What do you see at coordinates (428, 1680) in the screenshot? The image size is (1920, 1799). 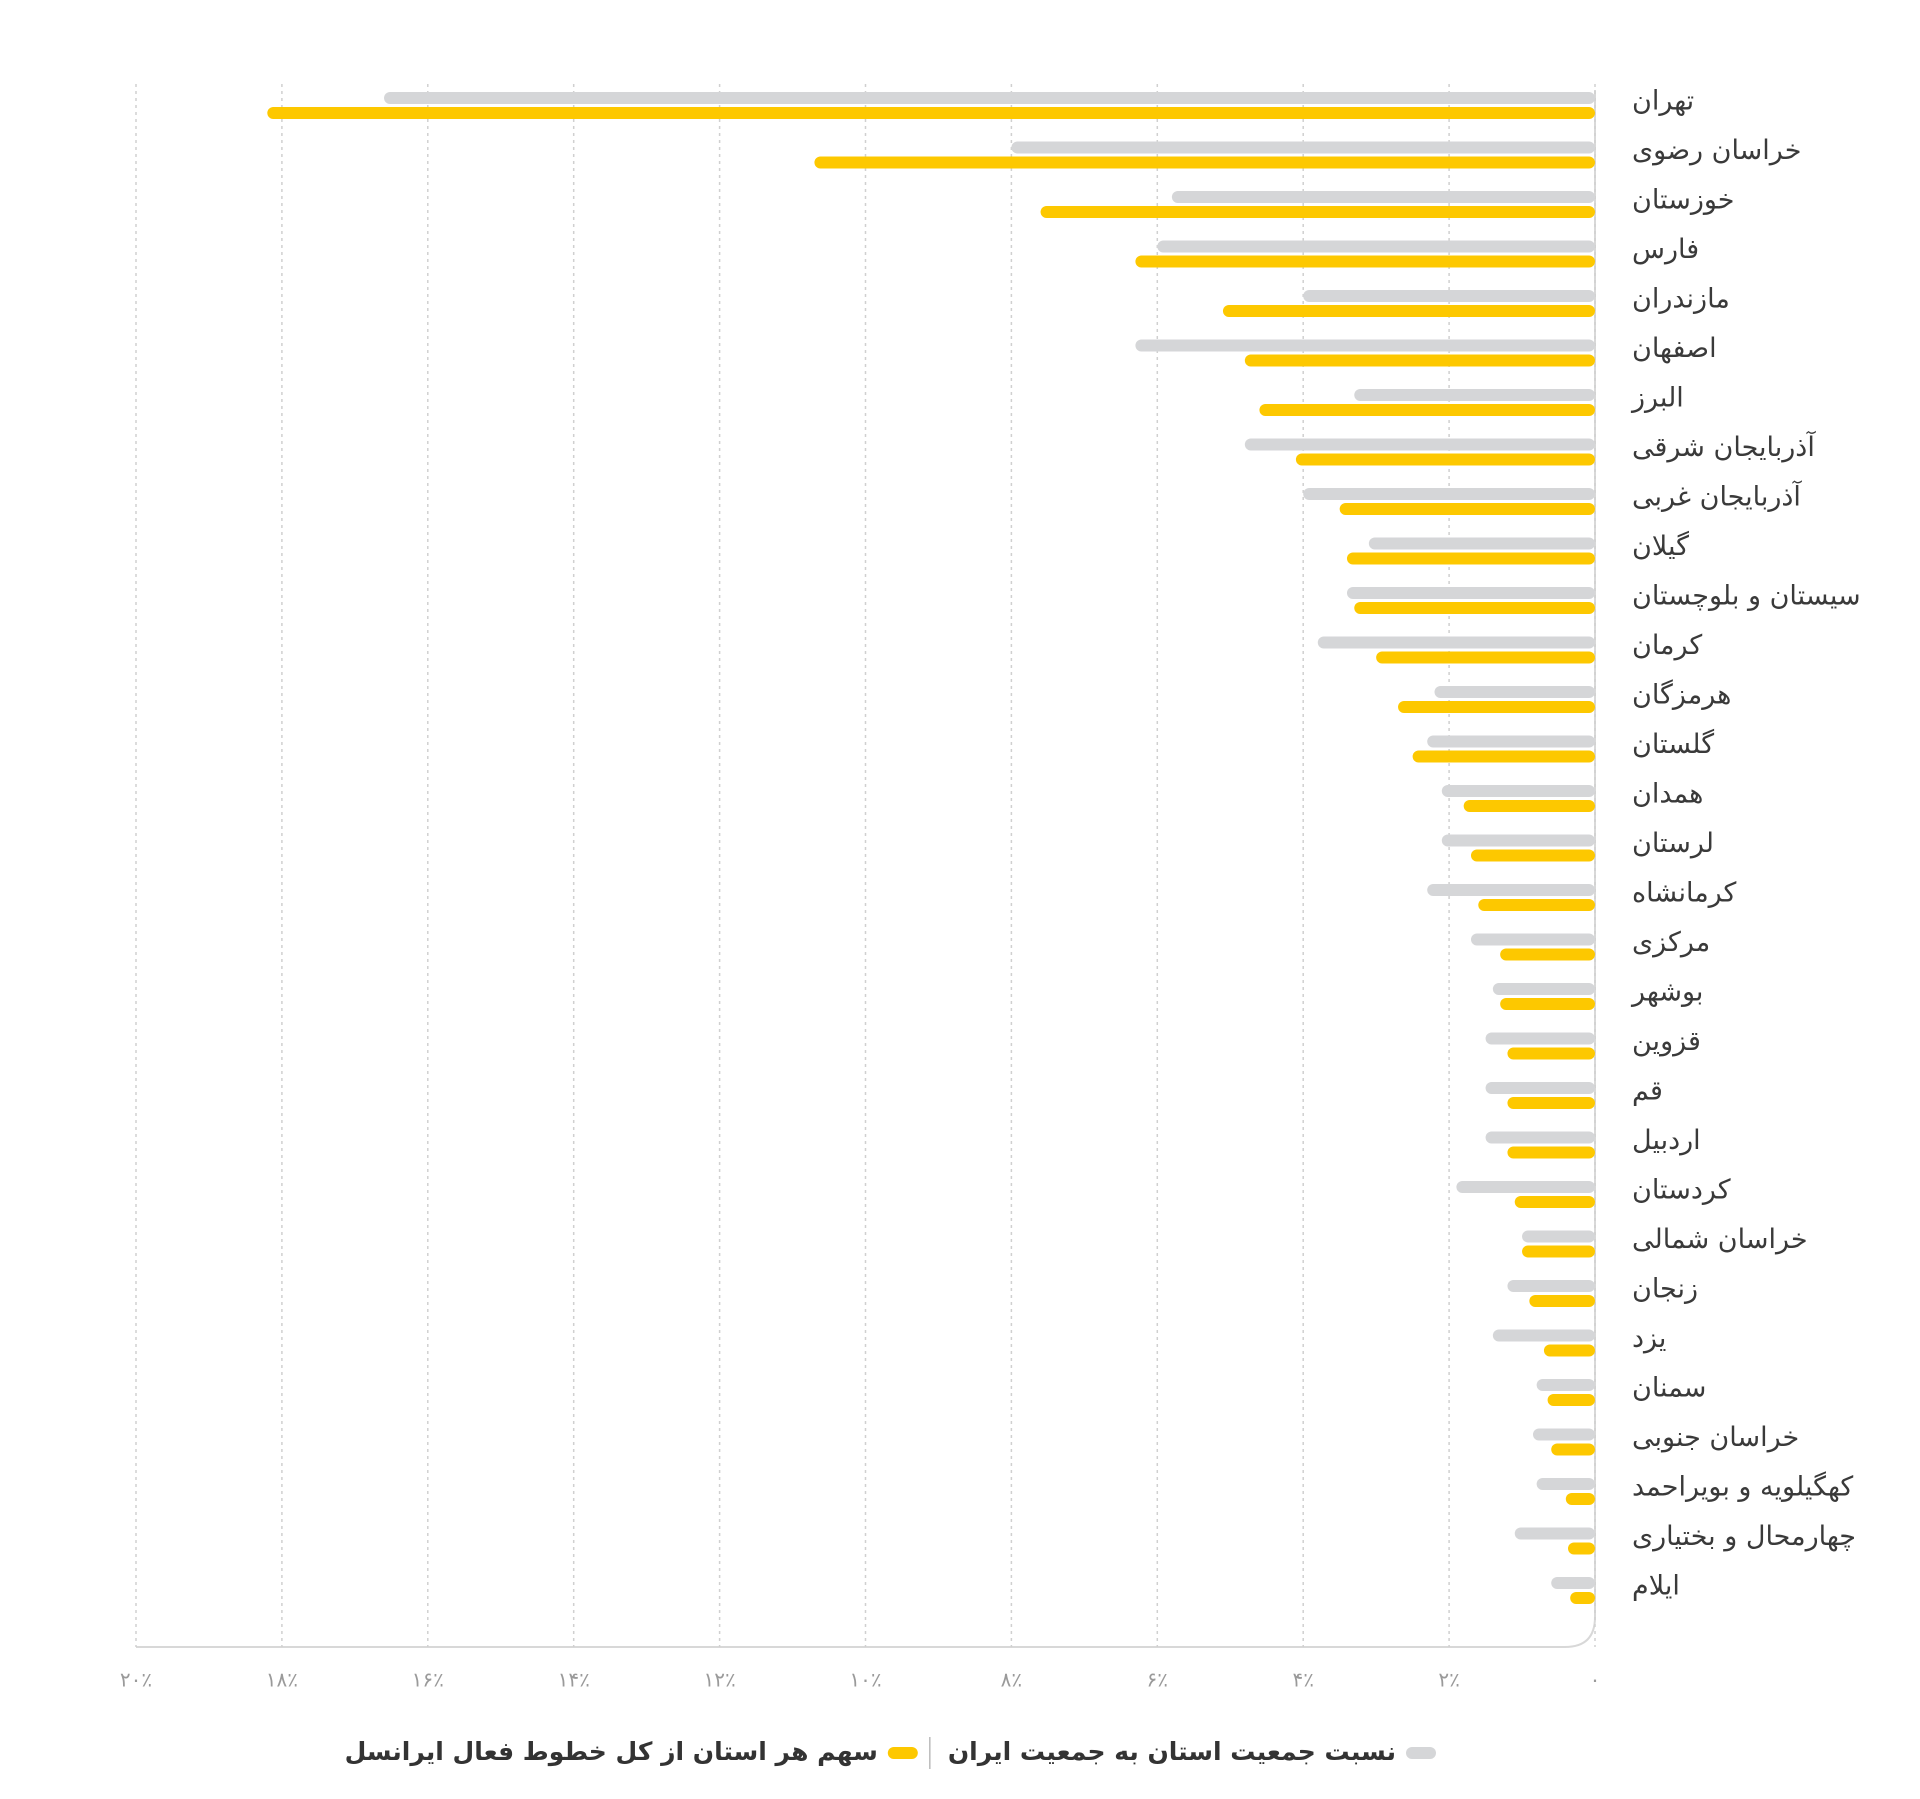 I see `x-tick-label: ۱۶٪` at bounding box center [428, 1680].